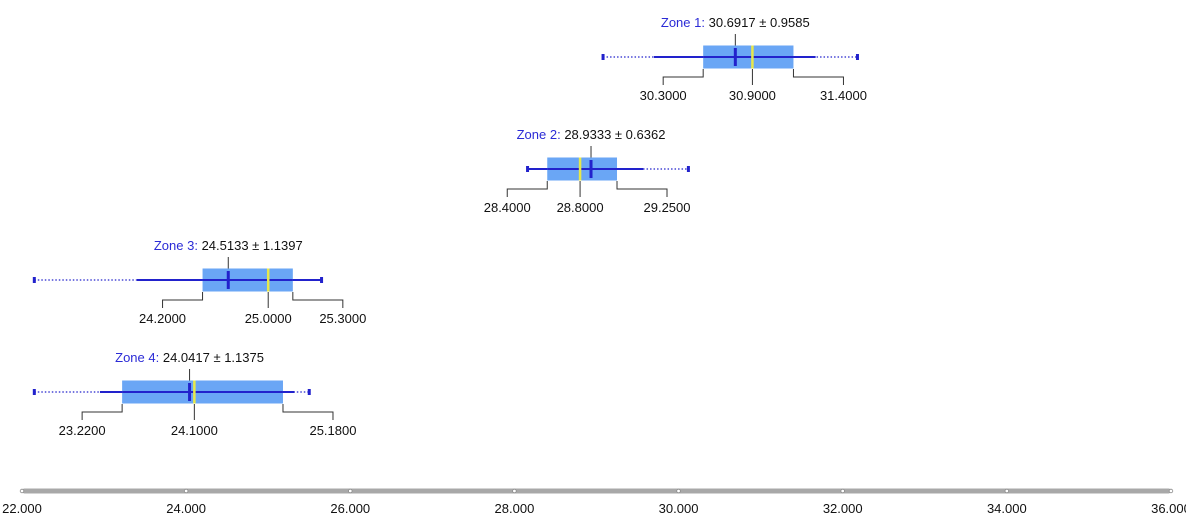 This screenshot has width=1186, height=515. I want to click on zone-name: Zone 1:, so click(683, 22).